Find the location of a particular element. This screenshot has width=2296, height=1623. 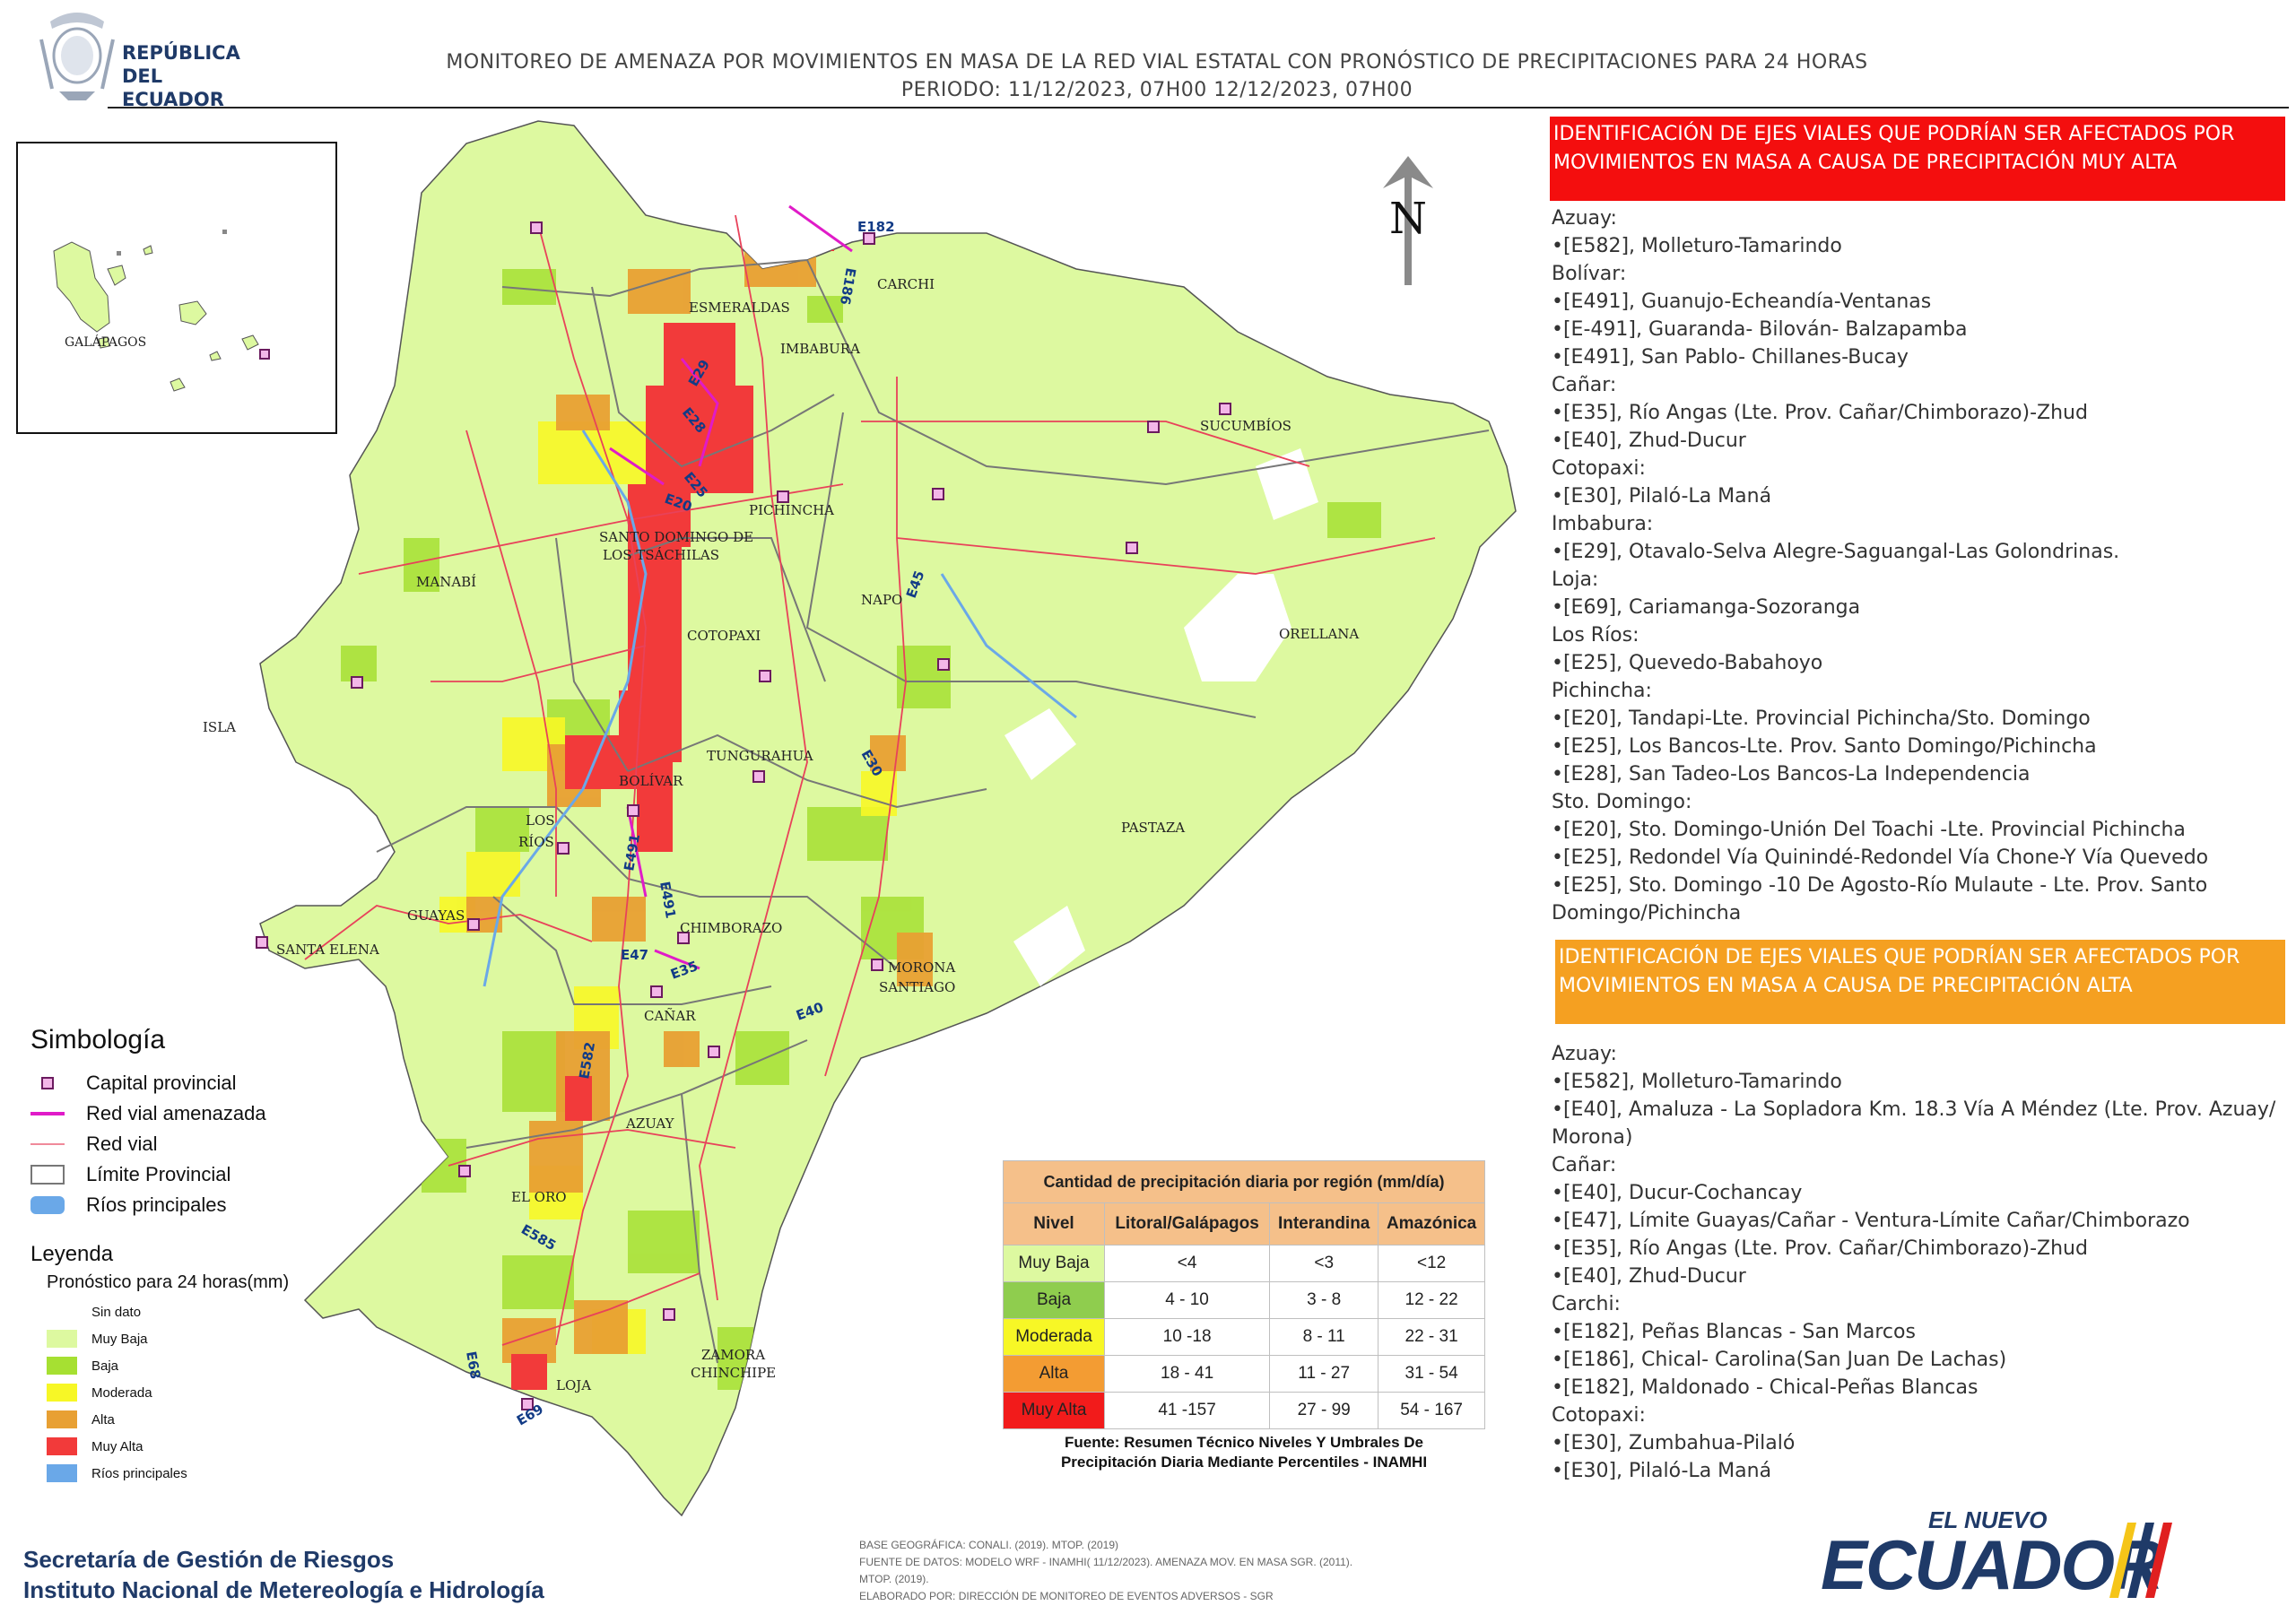

label-santa-elena: SANTA ELENA is located at coordinates (327, 950).